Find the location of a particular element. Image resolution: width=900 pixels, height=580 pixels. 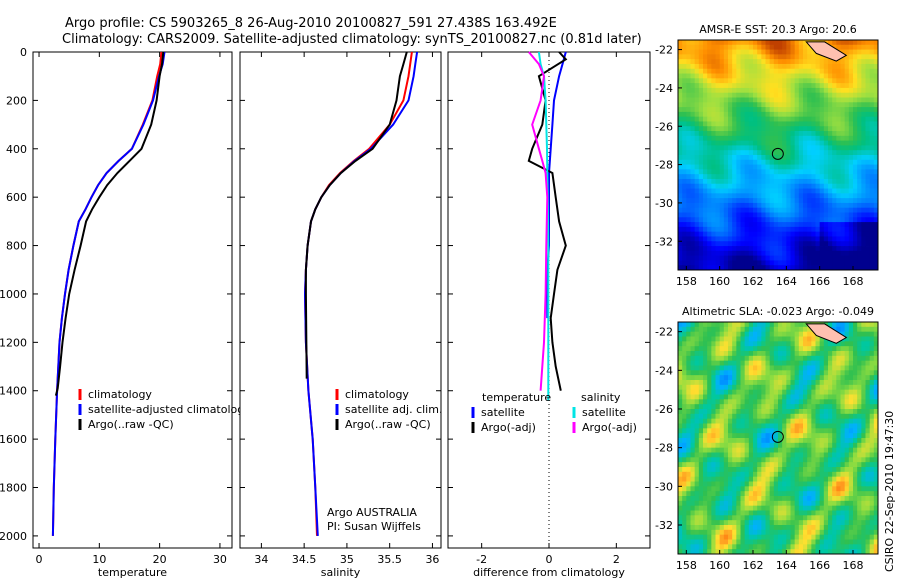

difference-xtick-label: 2 is located at coordinates (616, 559).